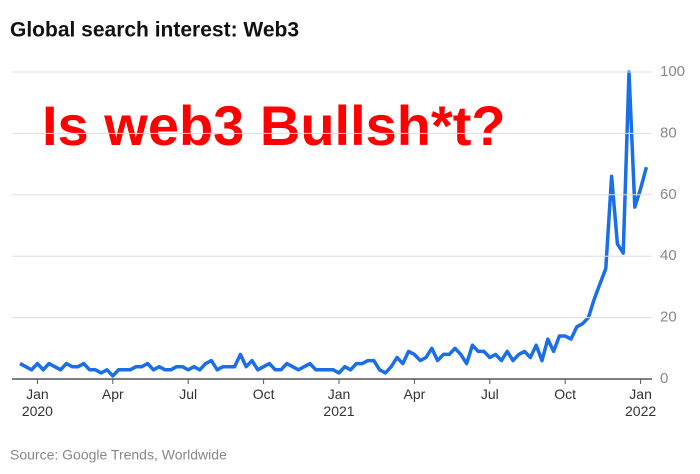 The height and width of the screenshot is (474, 700). I want to click on x-tick-label: Jan 2022, so click(641, 402).